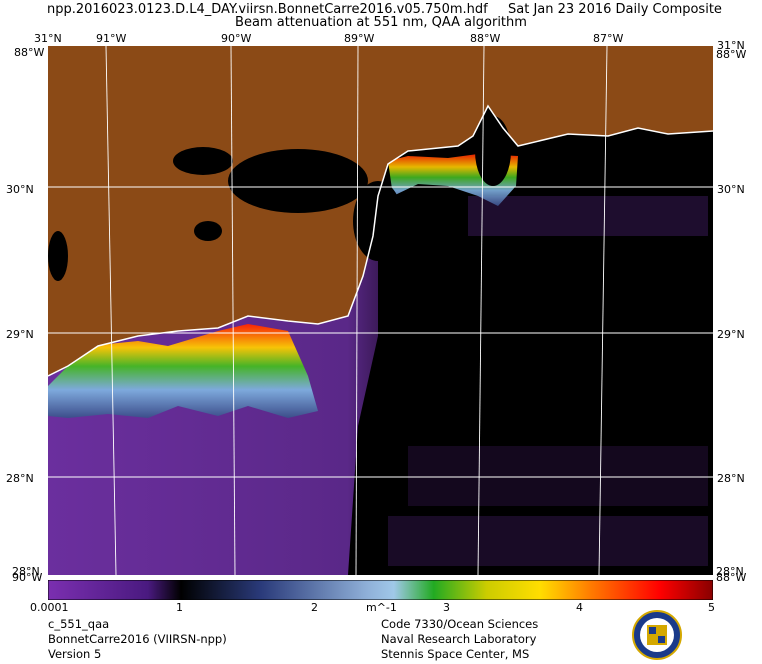  I want to click on corner-lon-label-bl: 90°W, so click(27, 577).